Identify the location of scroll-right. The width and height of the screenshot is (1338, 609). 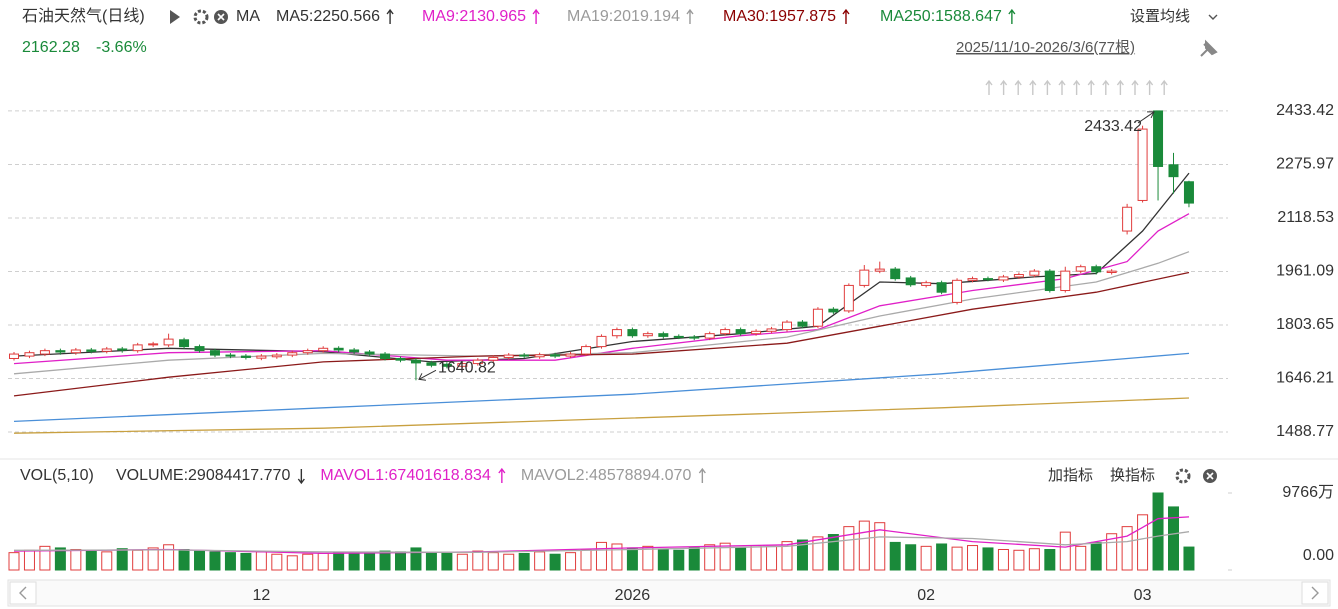
(1315, 593).